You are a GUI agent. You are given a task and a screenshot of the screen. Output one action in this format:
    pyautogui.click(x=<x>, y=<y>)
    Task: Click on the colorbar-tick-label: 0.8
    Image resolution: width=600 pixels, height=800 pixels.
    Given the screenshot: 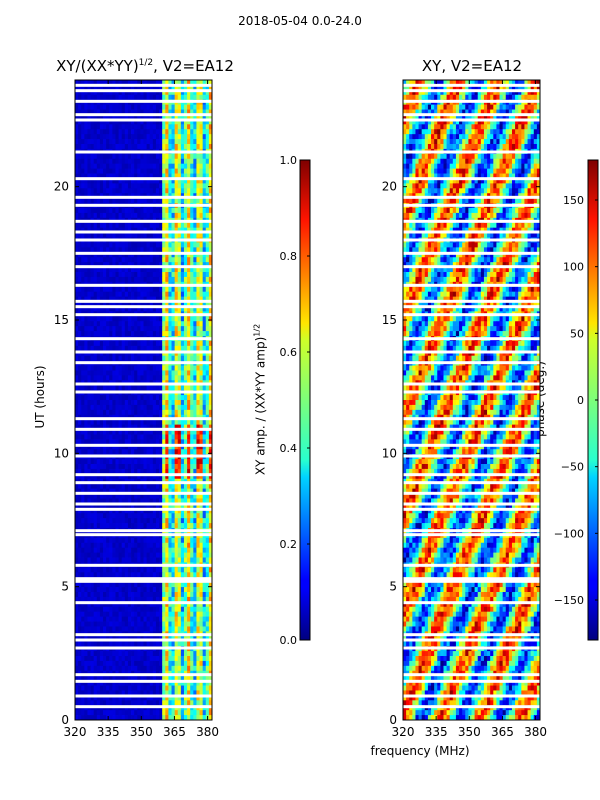 What is the action you would take?
    pyautogui.click(x=289, y=256)
    